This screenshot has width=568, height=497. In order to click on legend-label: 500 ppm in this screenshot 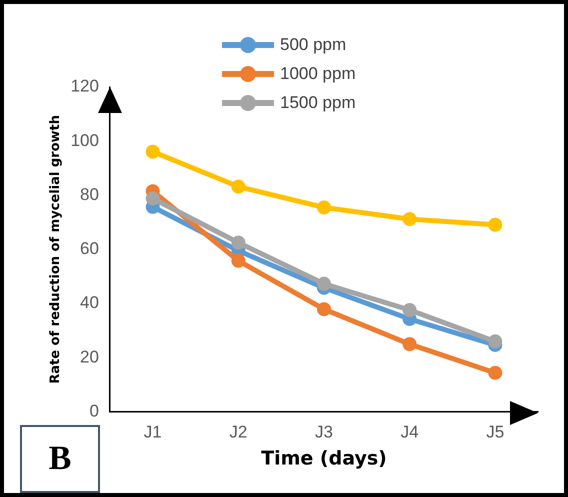, I will do `click(313, 44)`.